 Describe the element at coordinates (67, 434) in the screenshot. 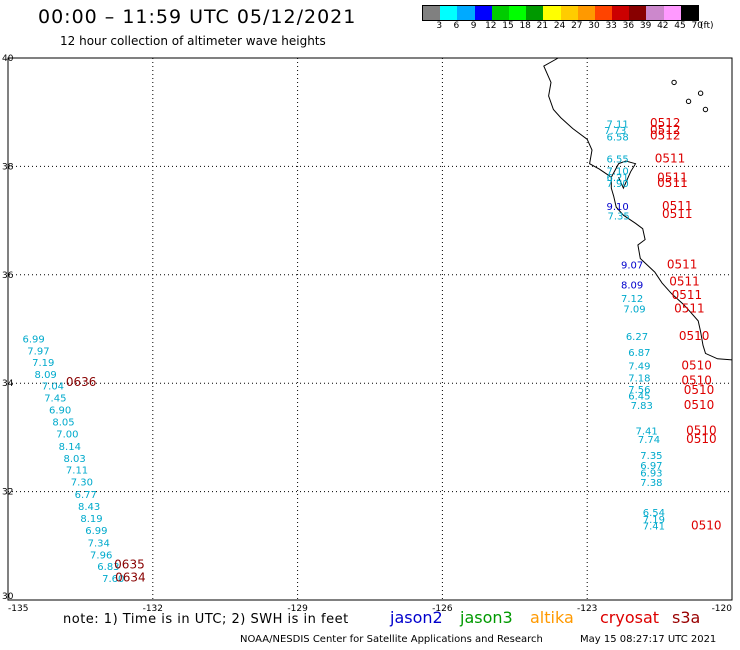

I see `swh-value-label: 7.00` at that location.